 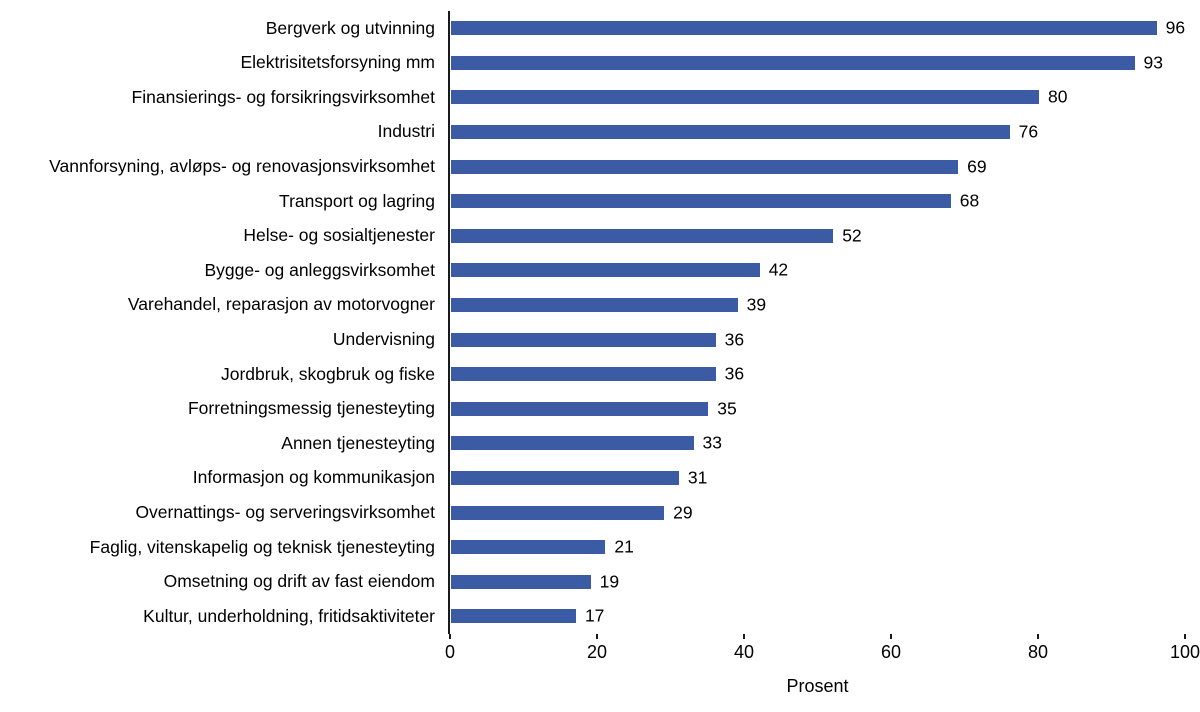 What do you see at coordinates (891, 651) in the screenshot?
I see `x-tick-label: 60` at bounding box center [891, 651].